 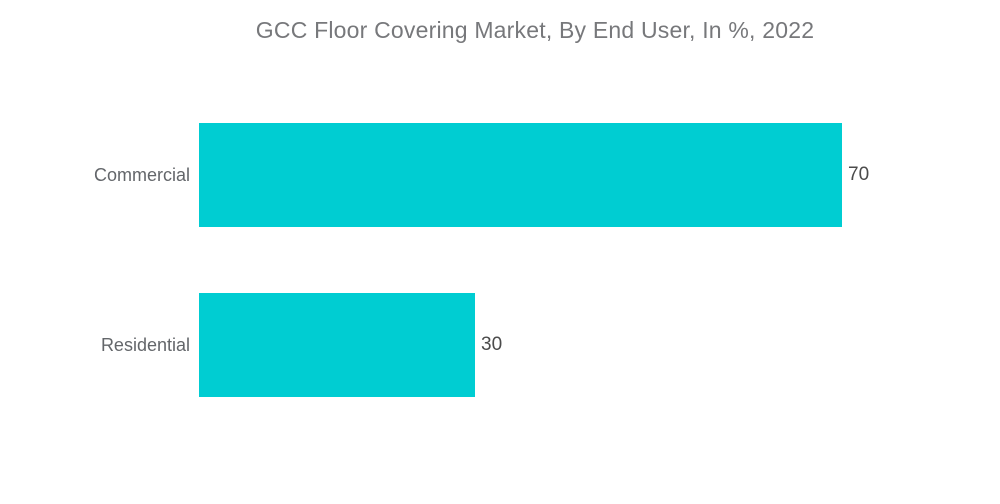 What do you see at coordinates (141, 174) in the screenshot?
I see `category-label-commercial: Commercial` at bounding box center [141, 174].